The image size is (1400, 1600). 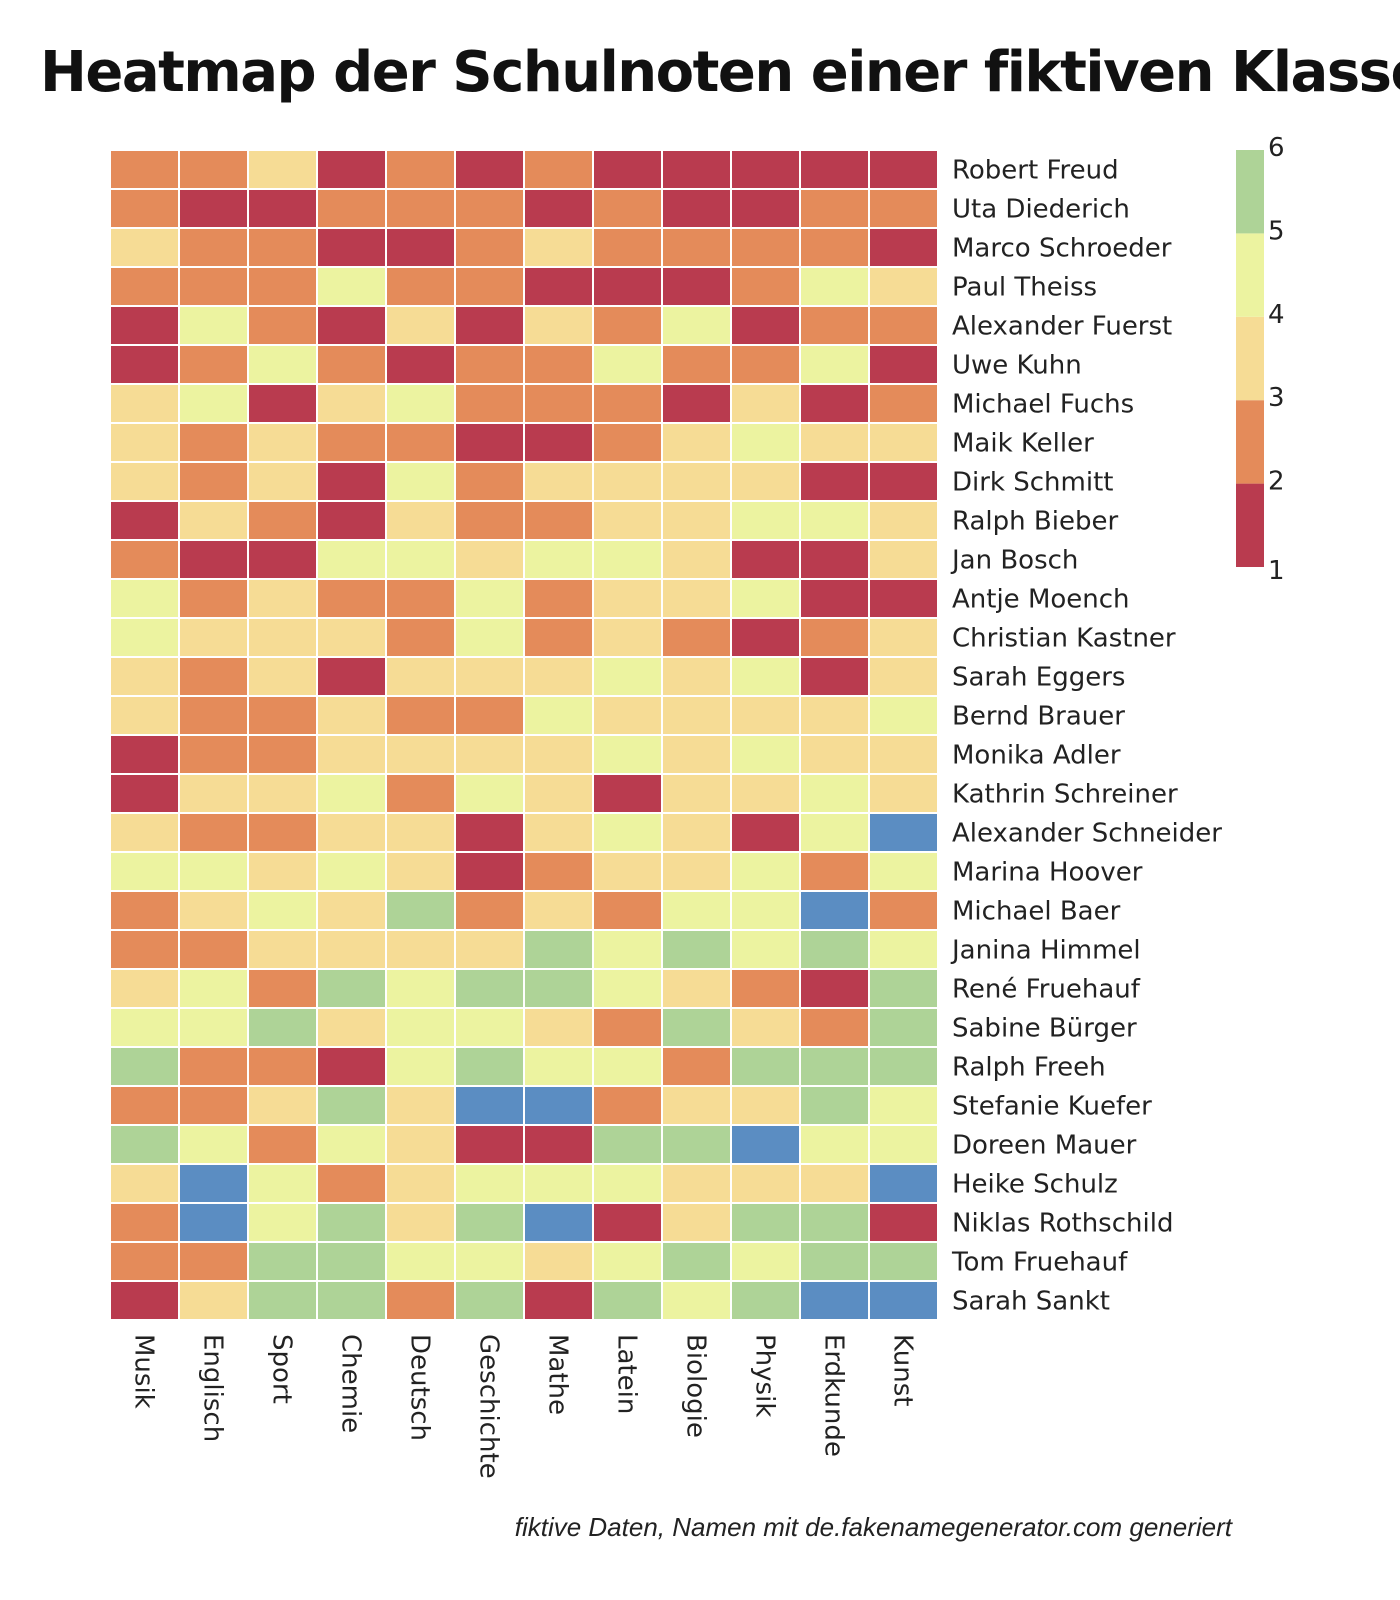 I want to click on row-label: Antje Moench, so click(x=1041, y=600).